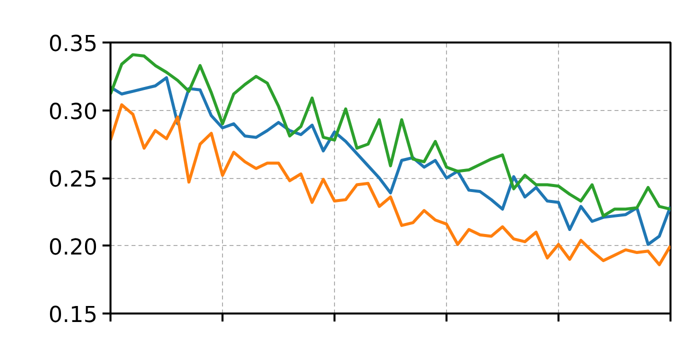 Image resolution: width=700 pixels, height=360 pixels. What do you see at coordinates (73, 247) in the screenshot?
I see `y-tick-label: 0.20` at bounding box center [73, 247].